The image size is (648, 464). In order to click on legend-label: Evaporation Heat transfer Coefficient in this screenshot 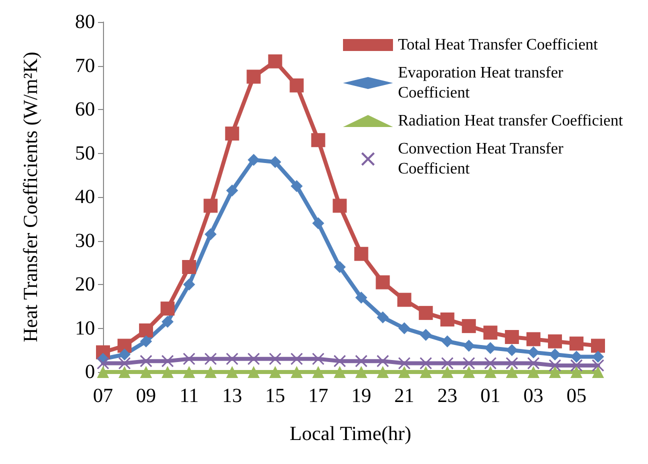, I will do `click(483, 83)`.